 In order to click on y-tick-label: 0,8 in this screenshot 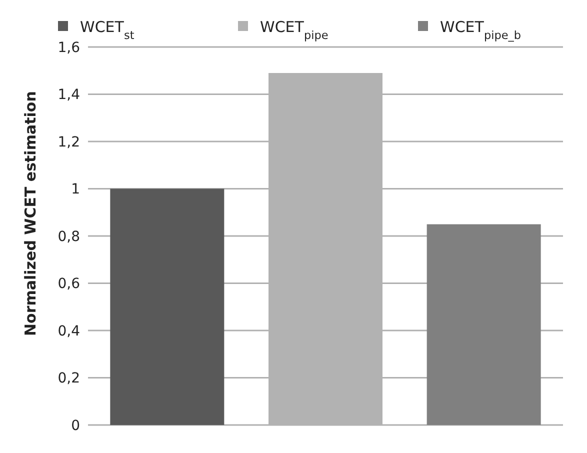, I will do `click(69, 236)`.